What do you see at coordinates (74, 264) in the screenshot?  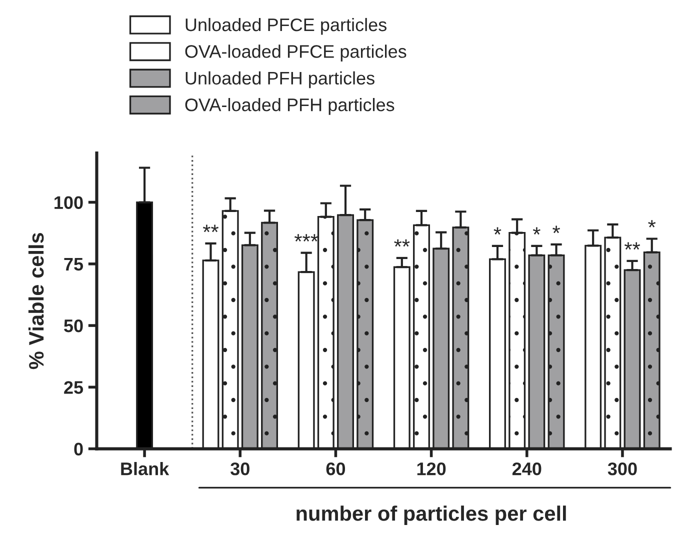 I see `y-tick-label: 75` at bounding box center [74, 264].